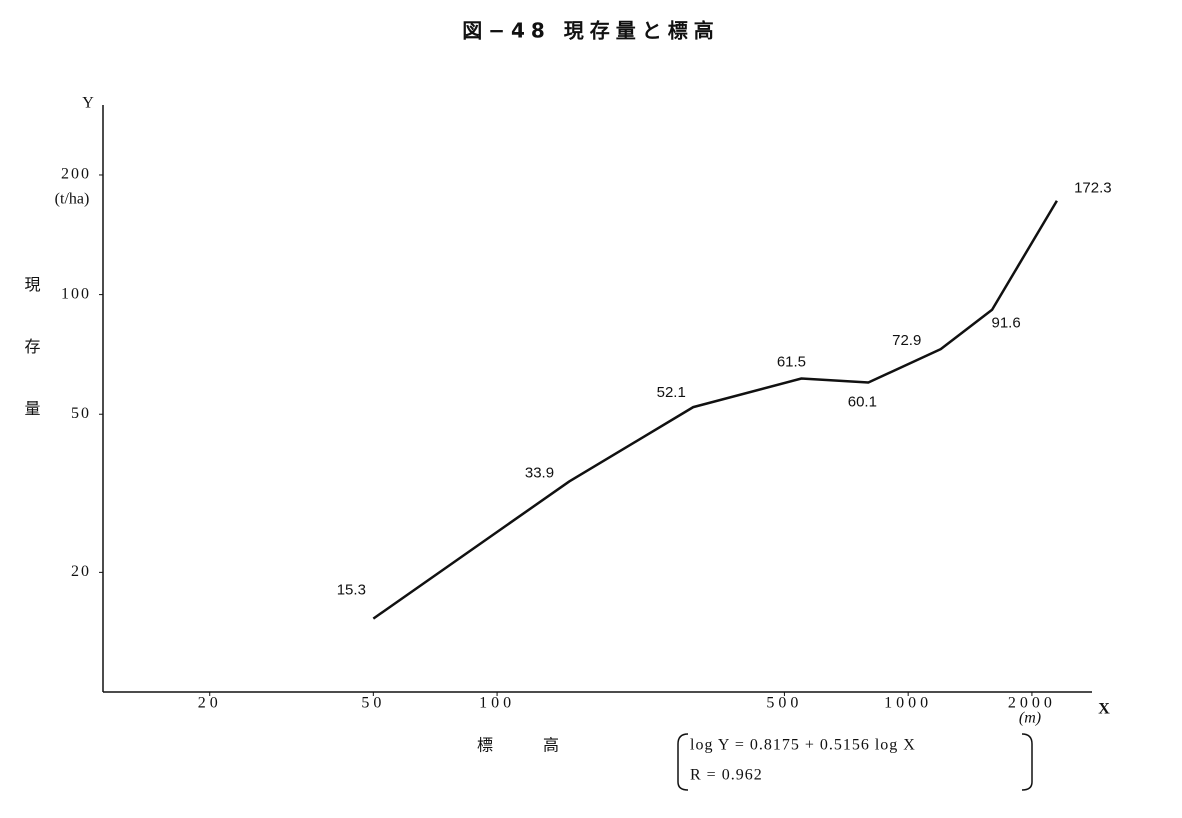 The image size is (1182, 818). What do you see at coordinates (803, 745) in the screenshot?
I see `equation: log Y = 0.8175 + 0.5156 log X` at bounding box center [803, 745].